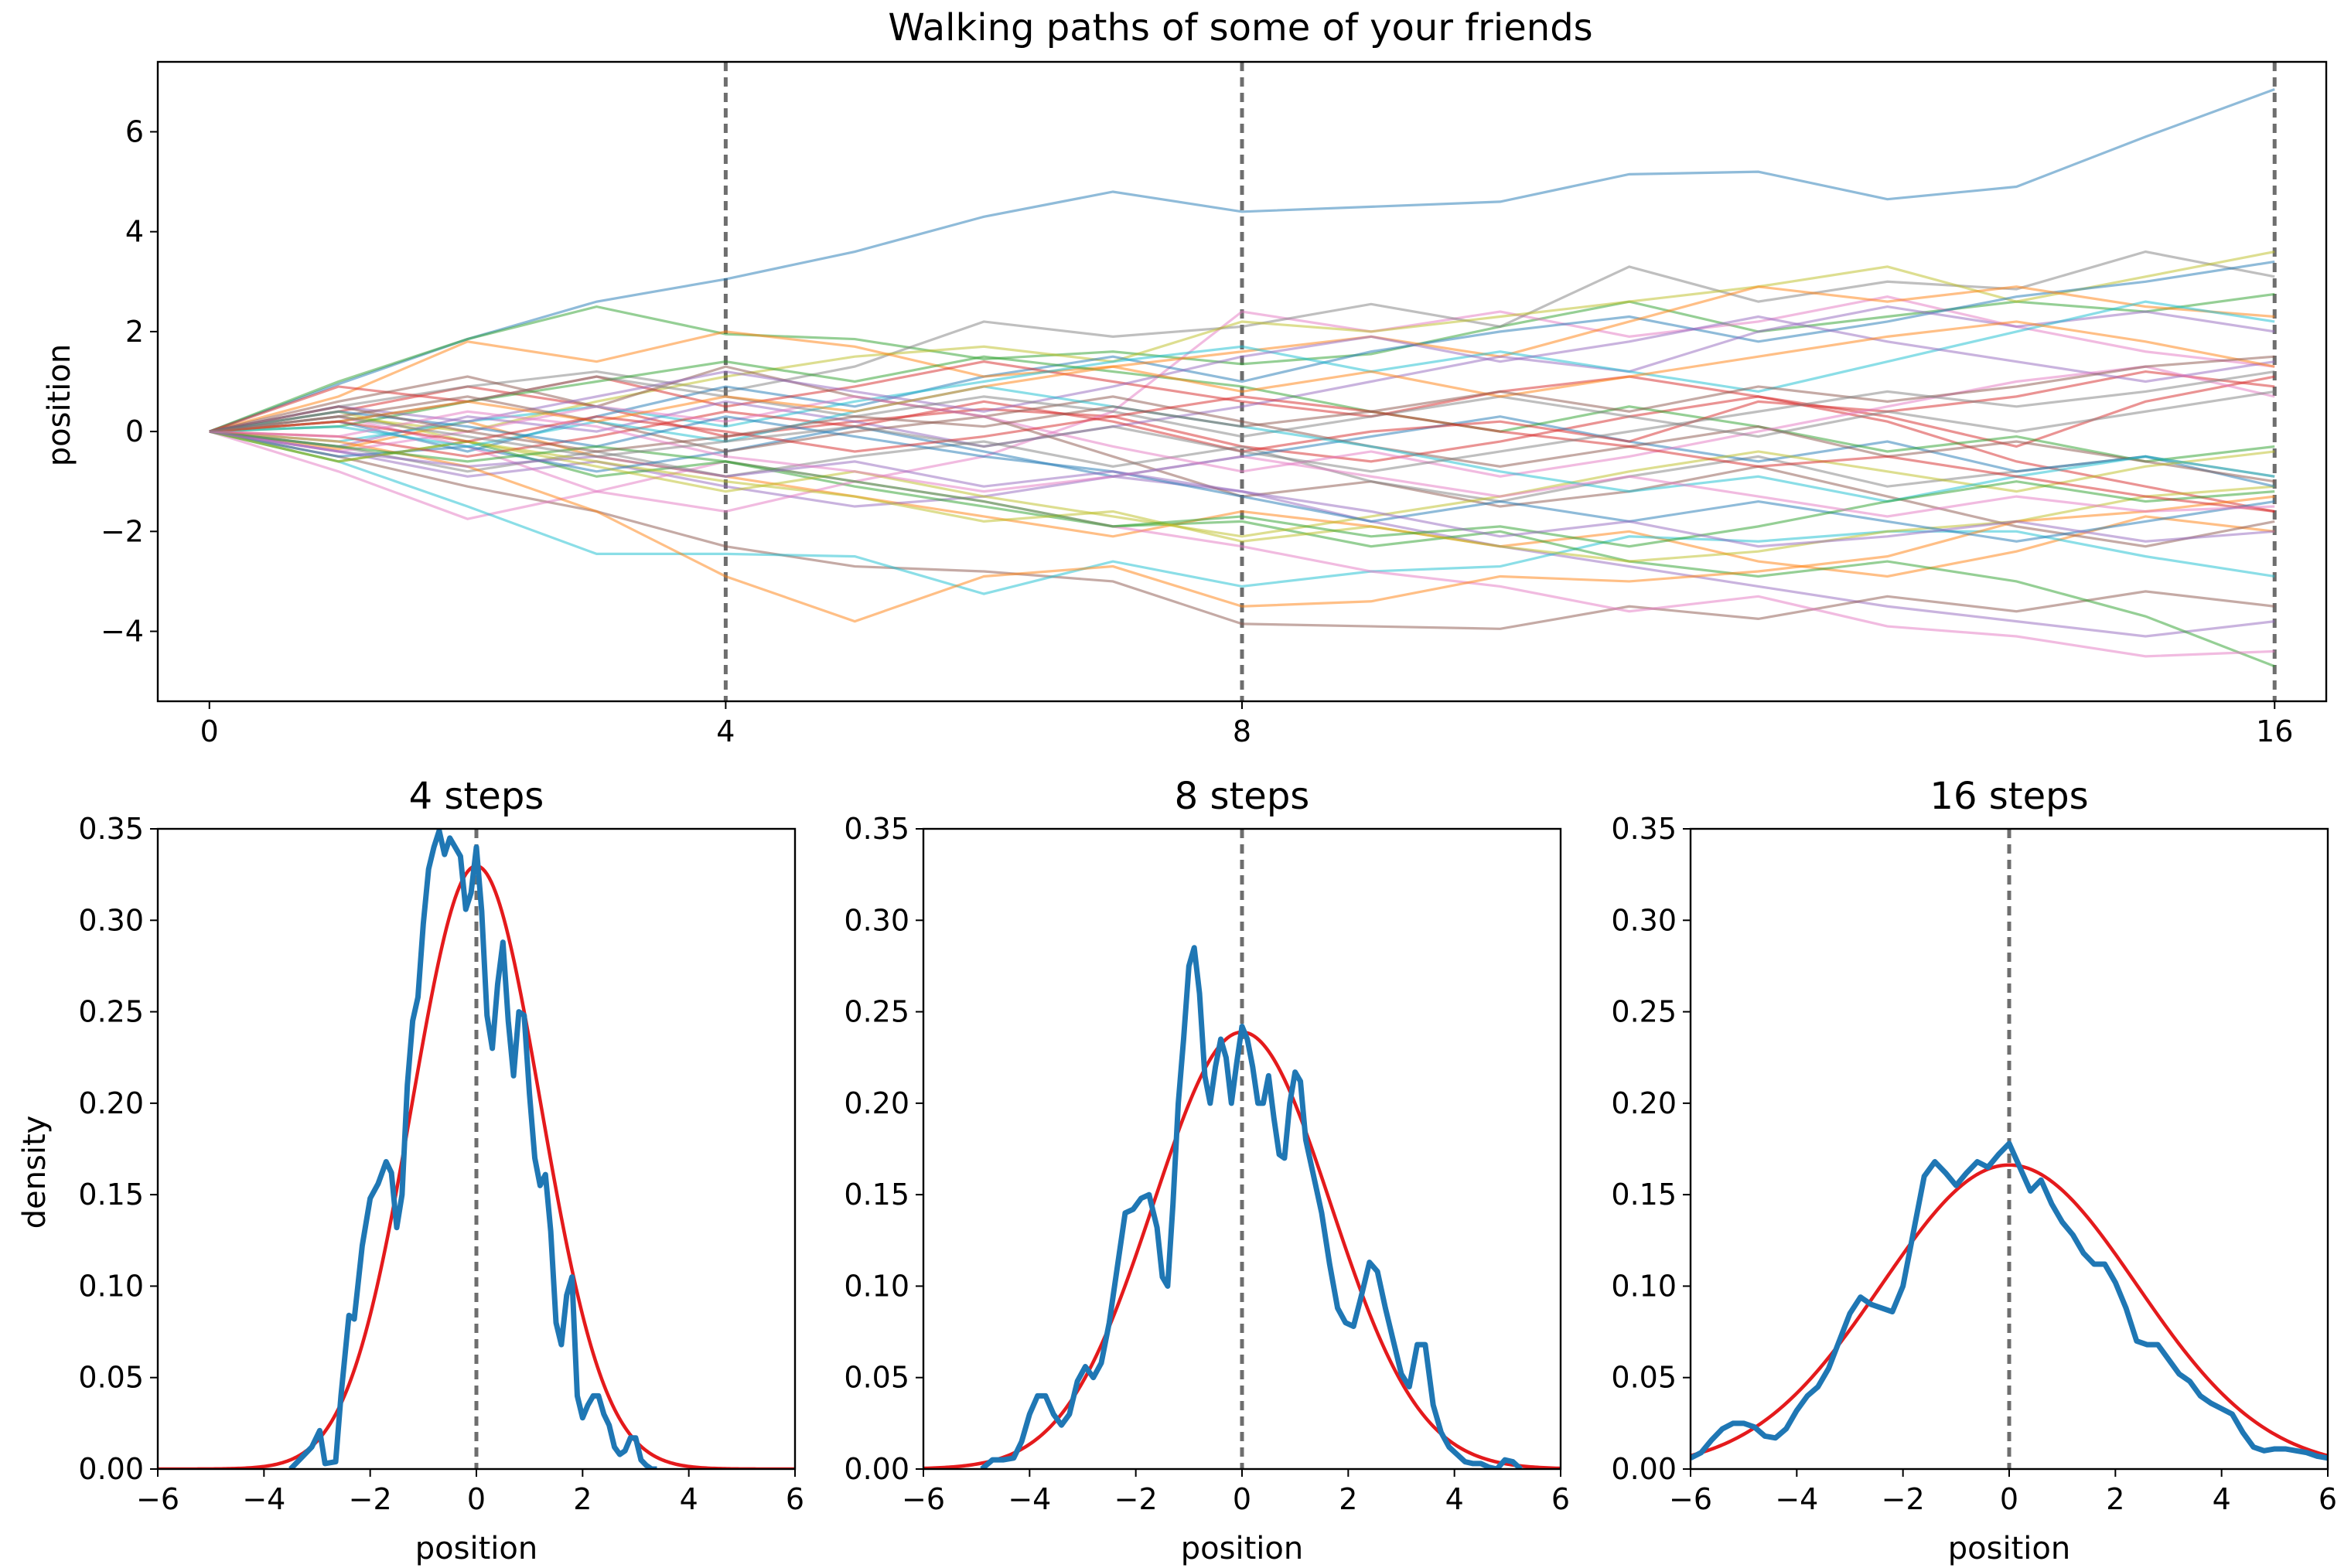 Image resolution: width=2351 pixels, height=1568 pixels. I want to click on x-tick-label: 8, so click(1242, 731).